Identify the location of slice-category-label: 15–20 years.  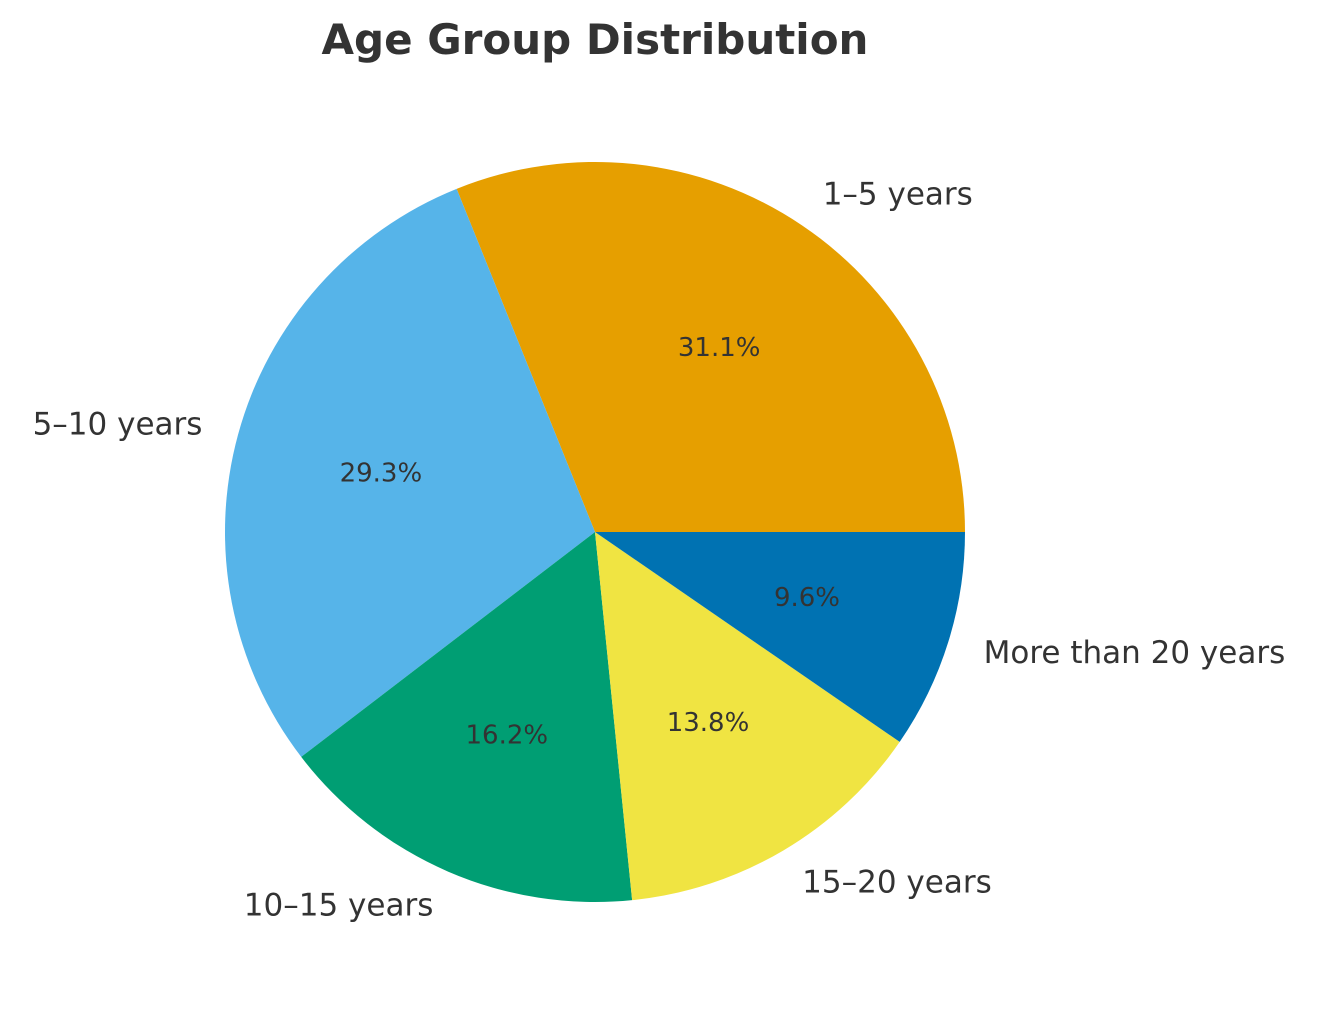
(897, 882).